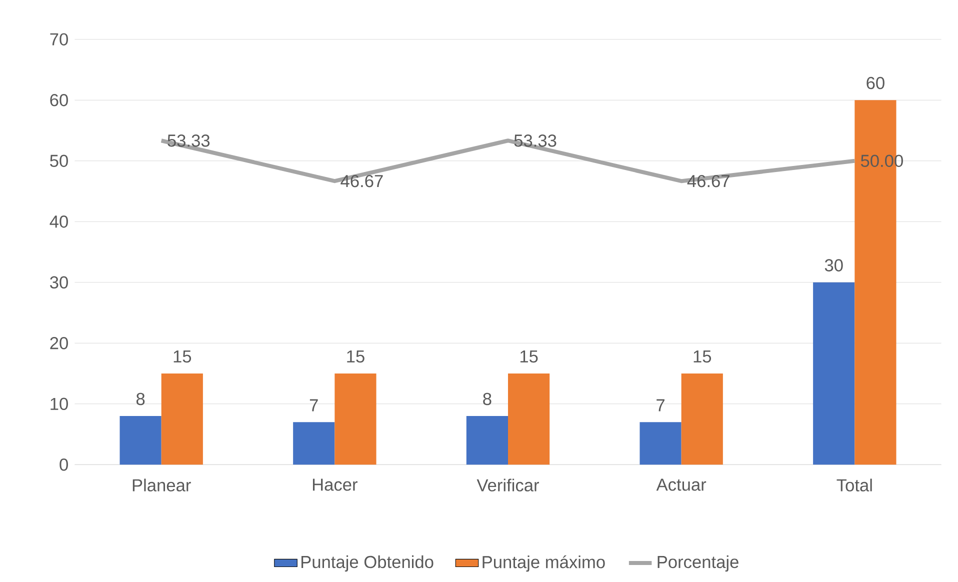 The width and height of the screenshot is (958, 582). What do you see at coordinates (833, 265) in the screenshot?
I see `data-label: 30` at bounding box center [833, 265].